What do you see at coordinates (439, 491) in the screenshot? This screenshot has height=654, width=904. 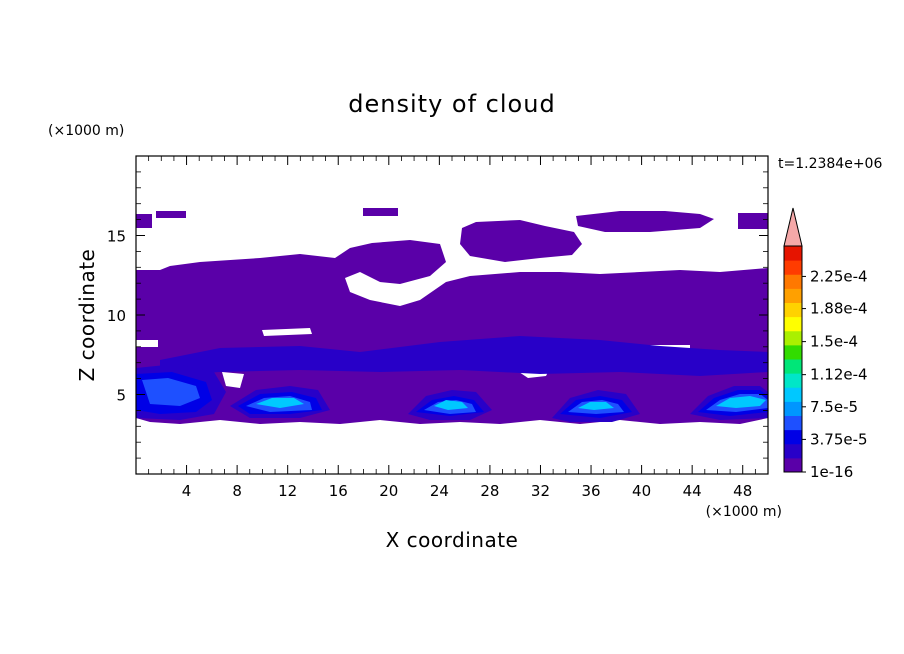 I see `x-tick-label: 24` at bounding box center [439, 491].